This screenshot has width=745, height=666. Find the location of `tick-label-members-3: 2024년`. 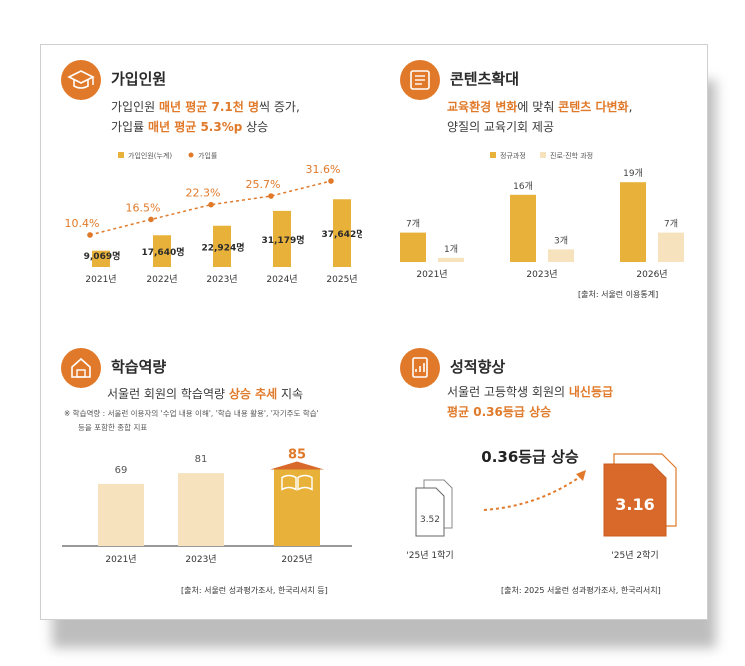

tick-label-members-3: 2024년 is located at coordinates (281, 279).